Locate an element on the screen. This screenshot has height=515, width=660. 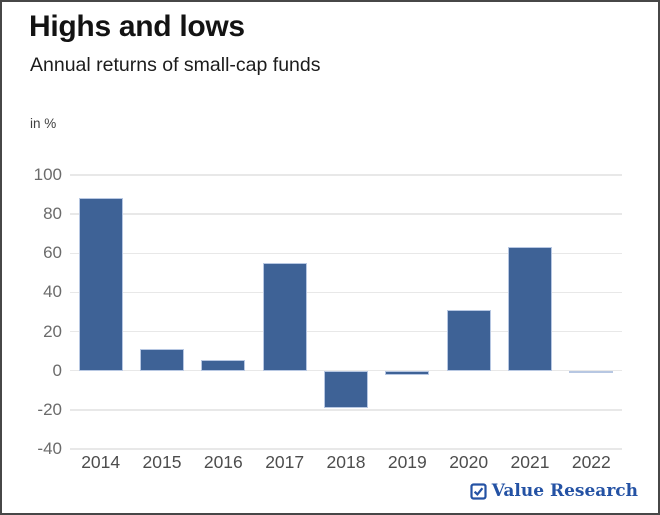
bar-2016 is located at coordinates (223, 365).